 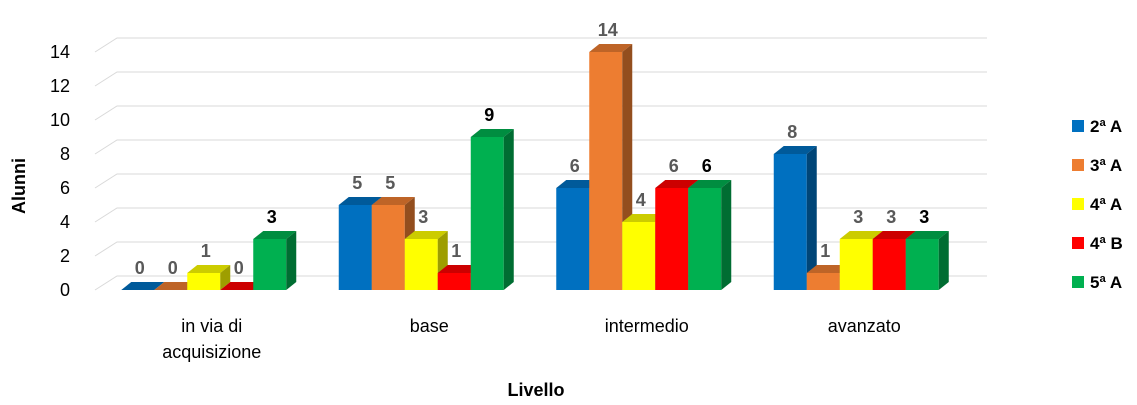 What do you see at coordinates (65, 188) in the screenshot?
I see `y-tick-label: 6` at bounding box center [65, 188].